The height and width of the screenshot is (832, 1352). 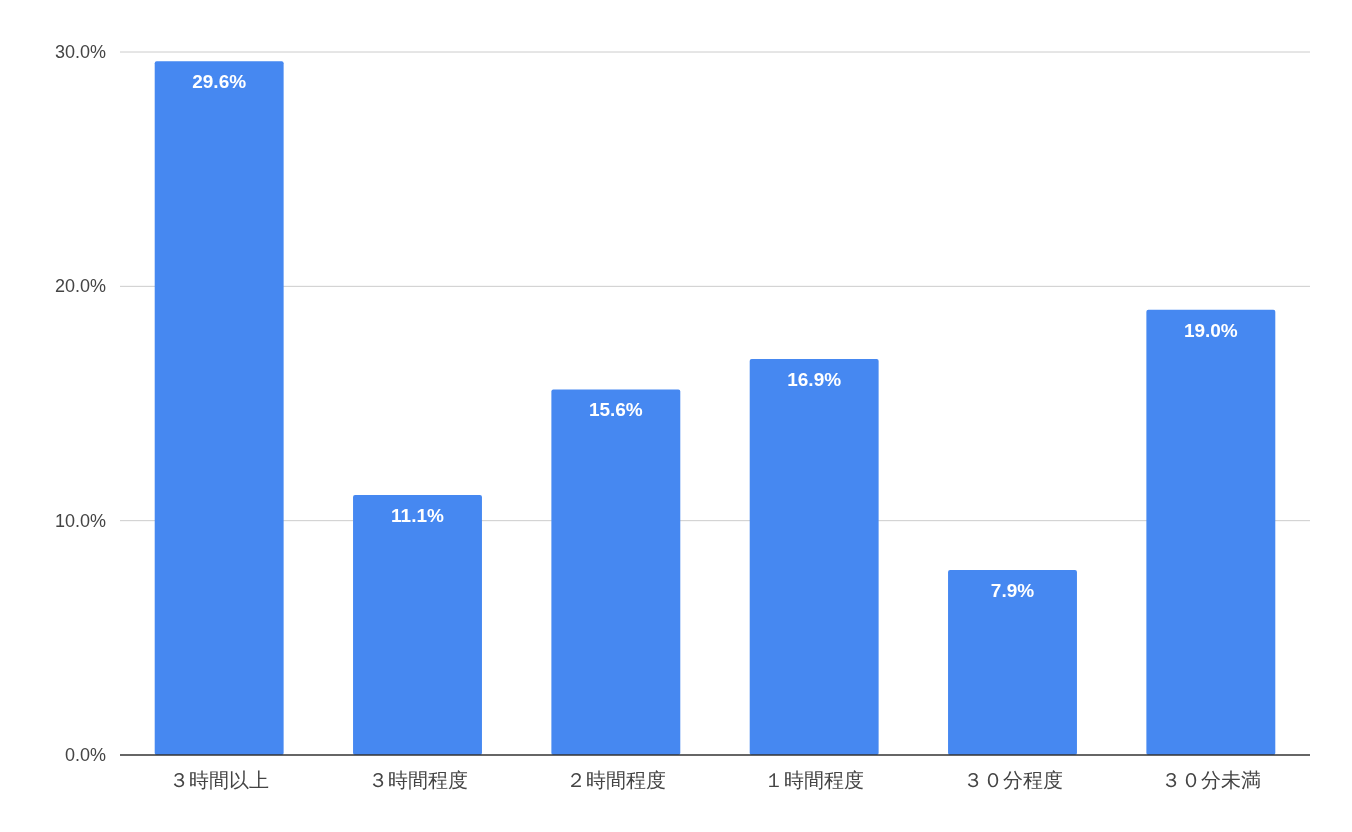 I want to click on y-tick-label: 30.0%, so click(x=80, y=52).